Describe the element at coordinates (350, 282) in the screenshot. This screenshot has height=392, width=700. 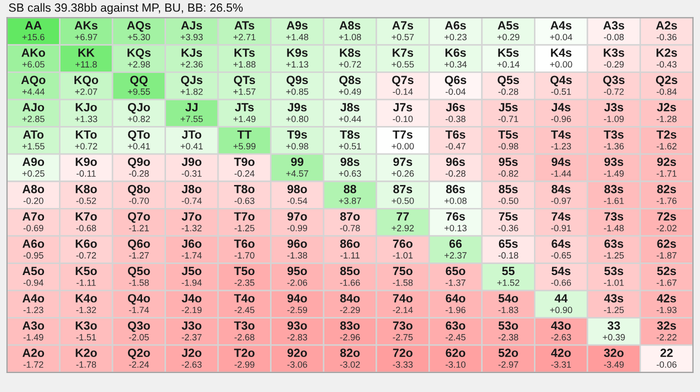
I see `data-label: -1.66` at that location.